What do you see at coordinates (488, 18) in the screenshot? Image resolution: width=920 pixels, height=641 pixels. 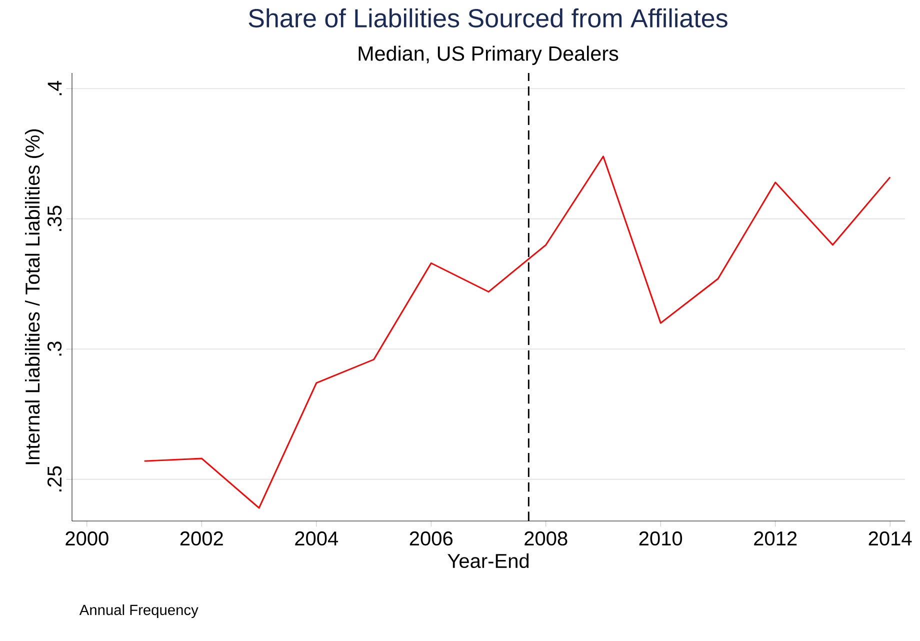 I see `chart-title: Share of Liabilities Sourced from Affiliates` at bounding box center [488, 18].